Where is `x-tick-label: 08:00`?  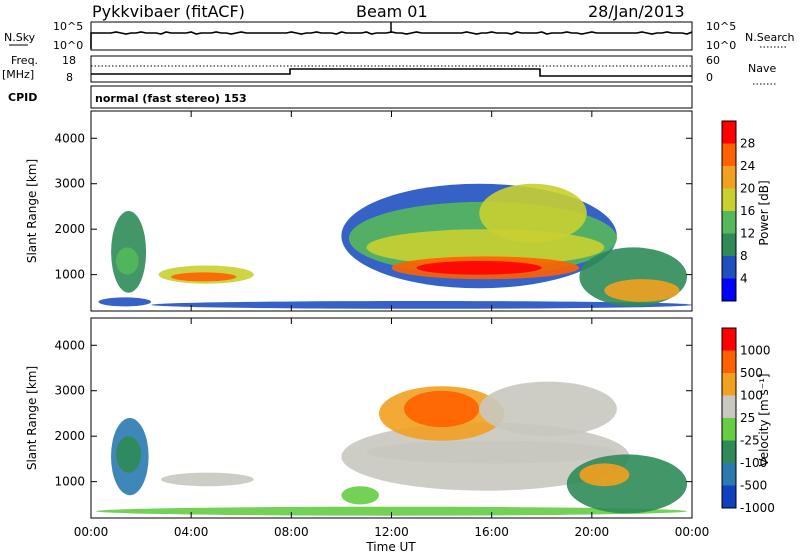
x-tick-label: 08:00 is located at coordinates (291, 532).